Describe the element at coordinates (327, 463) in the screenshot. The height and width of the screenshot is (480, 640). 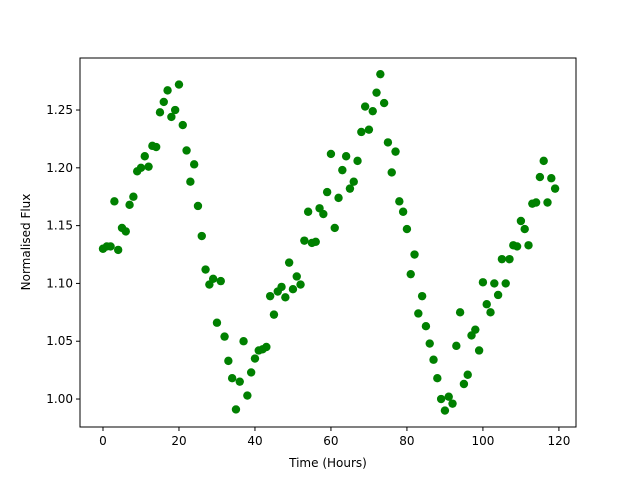
I see `x-axis-label: Time (Hours)` at that location.